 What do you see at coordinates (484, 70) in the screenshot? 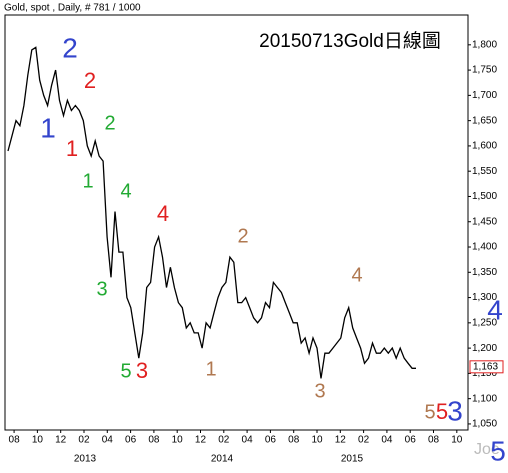
I see `y-tick-label: 1,750` at bounding box center [484, 70].